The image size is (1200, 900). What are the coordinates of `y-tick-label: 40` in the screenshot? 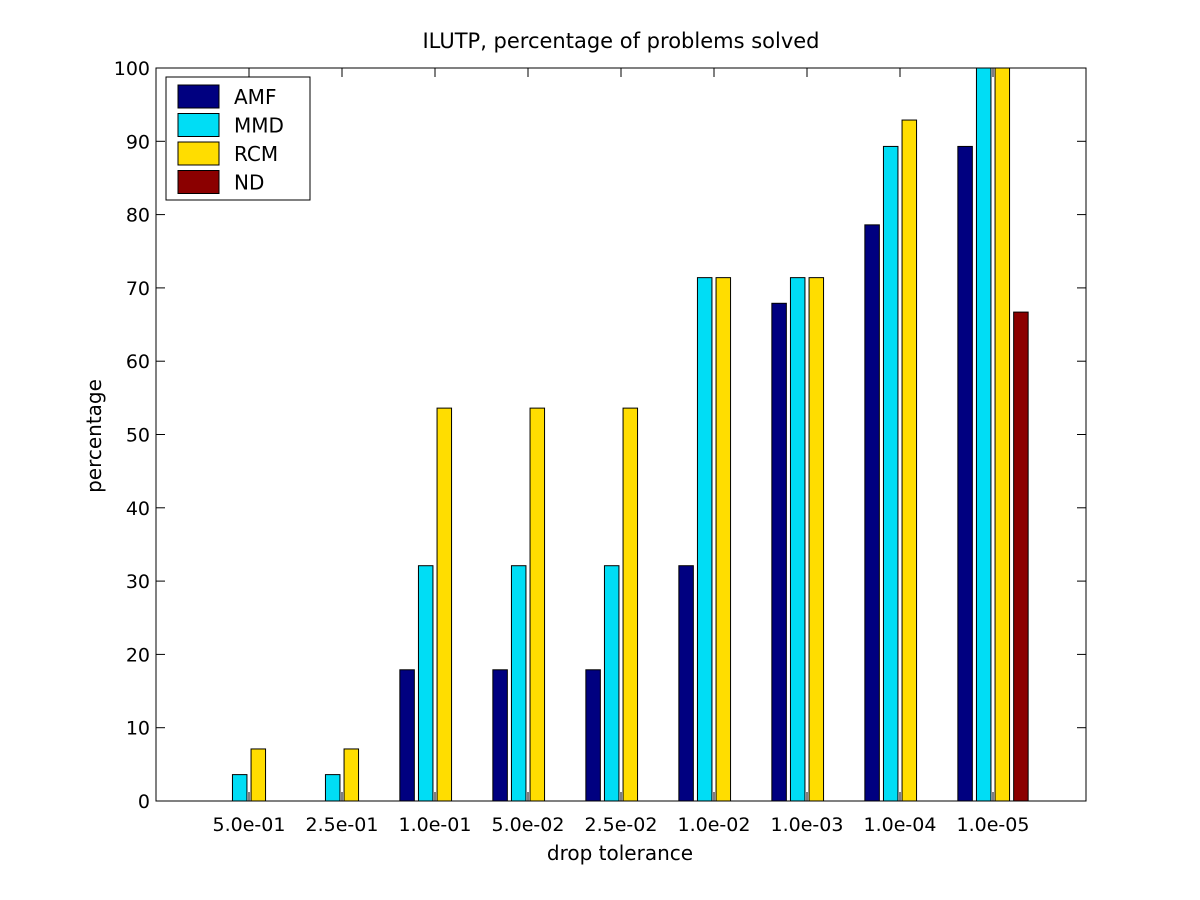 It's located at (138, 509).